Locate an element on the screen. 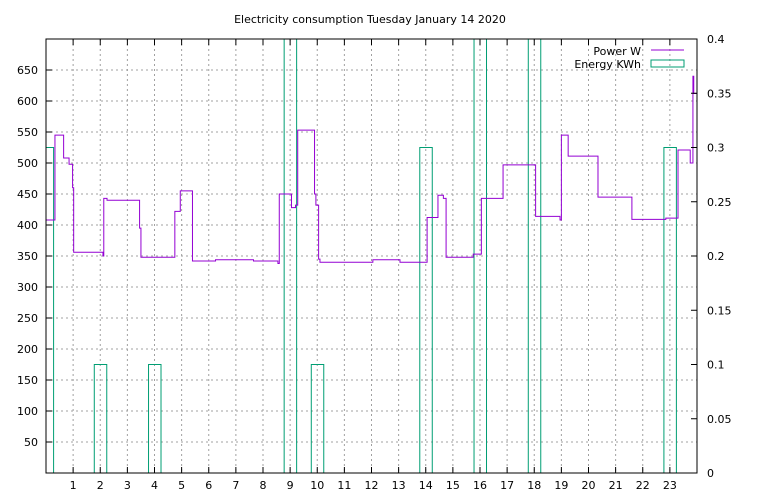  x-tick-label: 10 is located at coordinates (317, 485).